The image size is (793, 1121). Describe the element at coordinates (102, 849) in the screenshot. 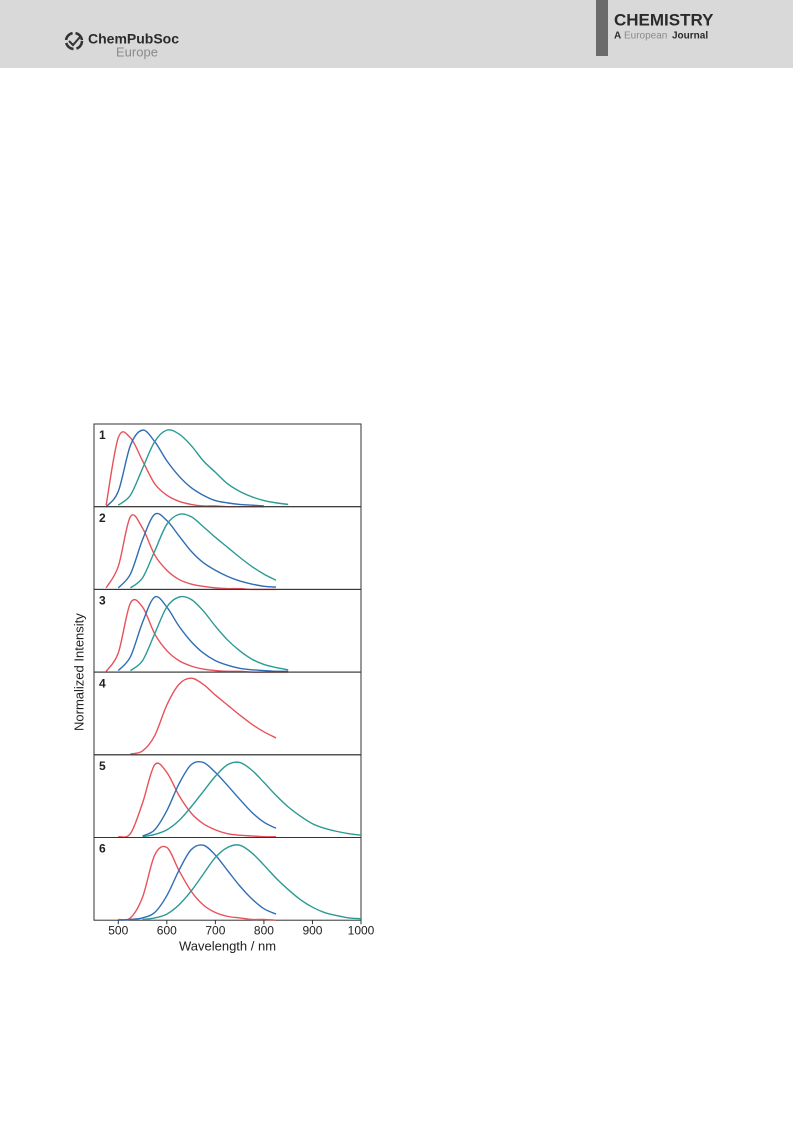

I see `panel-label: 6` at that location.